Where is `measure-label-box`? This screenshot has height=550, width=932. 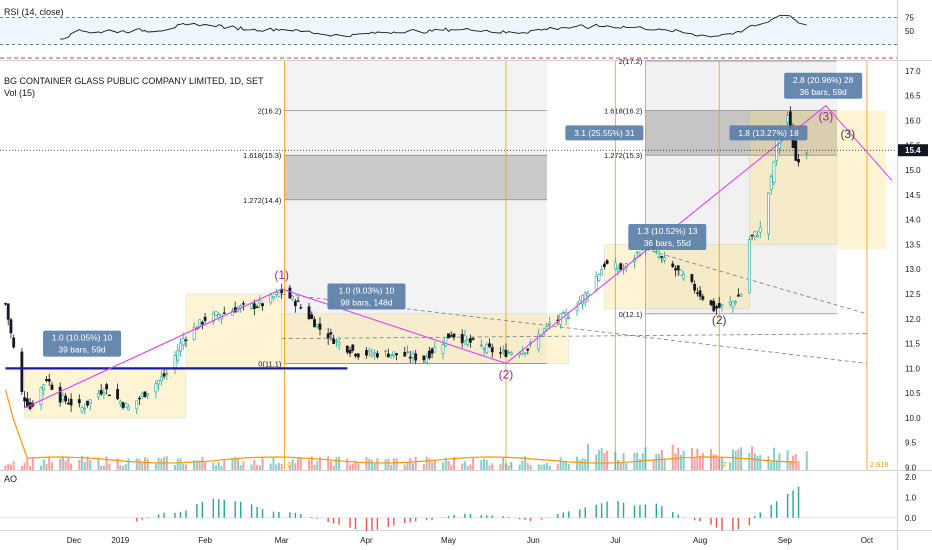
measure-label-box is located at coordinates (768, 133).